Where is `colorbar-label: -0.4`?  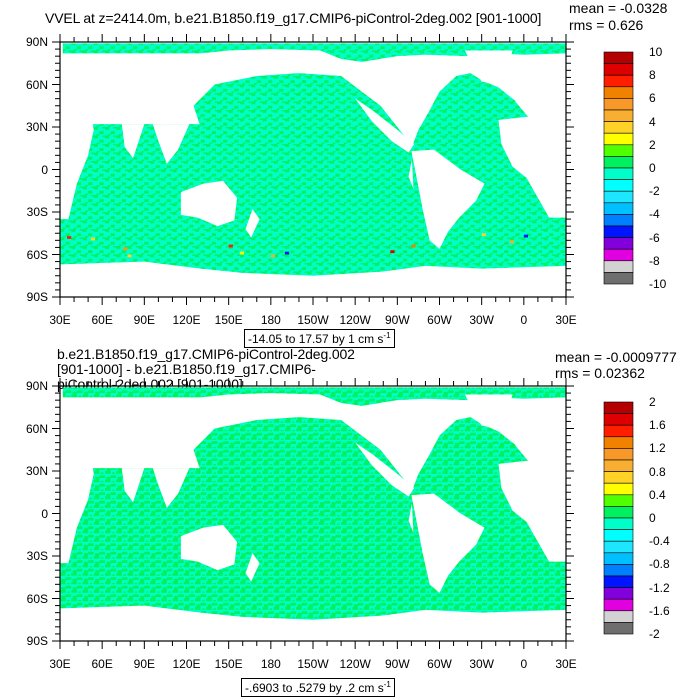 colorbar-label: -0.4 is located at coordinates (659, 541).